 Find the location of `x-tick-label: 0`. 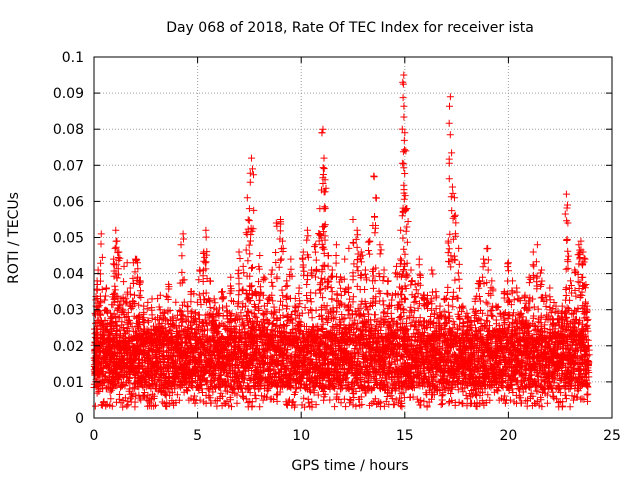

x-tick-label: 0 is located at coordinates (94, 436).